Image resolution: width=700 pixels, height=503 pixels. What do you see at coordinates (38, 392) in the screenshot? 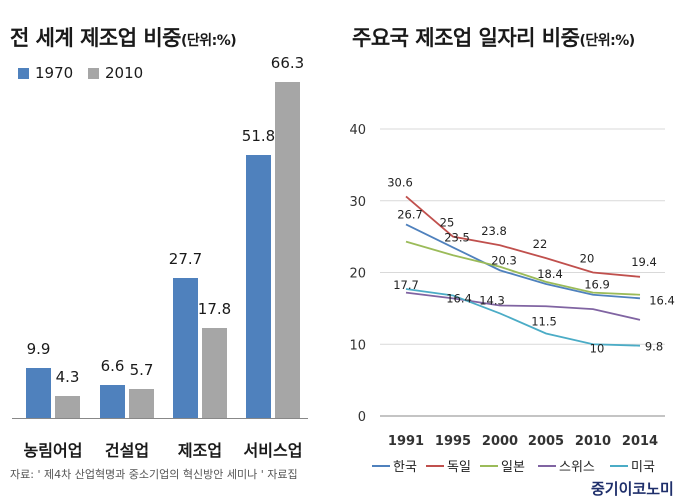
I see `bar-농림어업-1970` at bounding box center [38, 392].